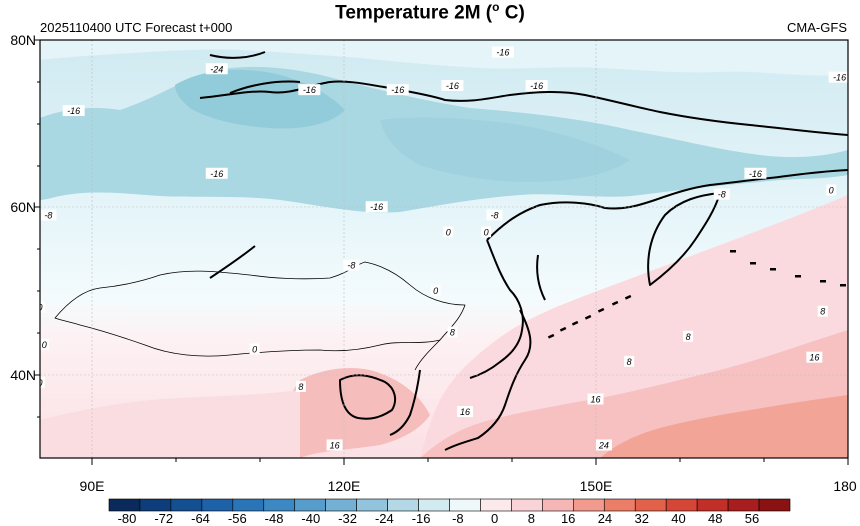  Describe the element at coordinates (421, 518) in the screenshot. I see `colorbar-tick-label: -16` at that location.